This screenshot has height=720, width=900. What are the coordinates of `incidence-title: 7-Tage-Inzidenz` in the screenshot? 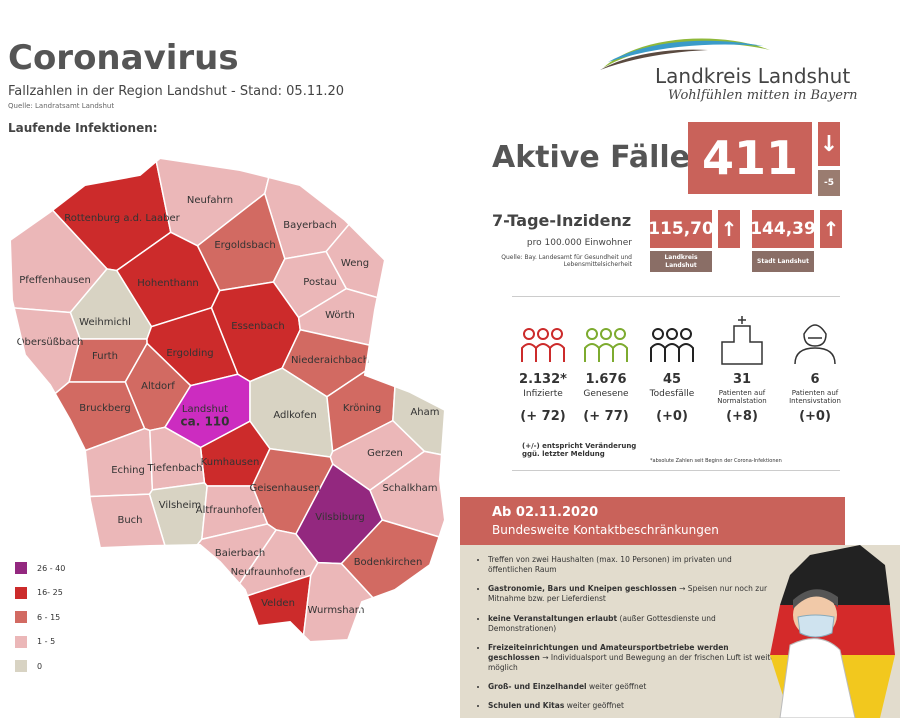 It's located at (562, 220).